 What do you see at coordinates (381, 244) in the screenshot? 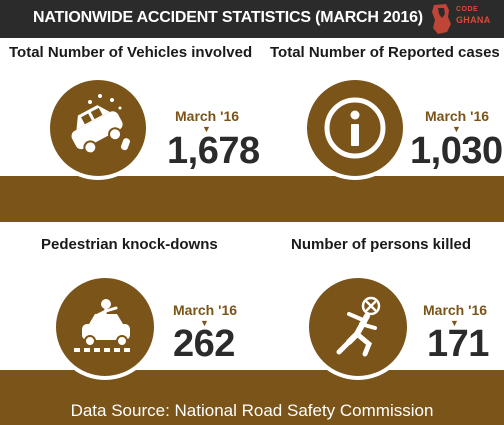
I see `persons-killed-title: Number of persons killed` at bounding box center [381, 244].